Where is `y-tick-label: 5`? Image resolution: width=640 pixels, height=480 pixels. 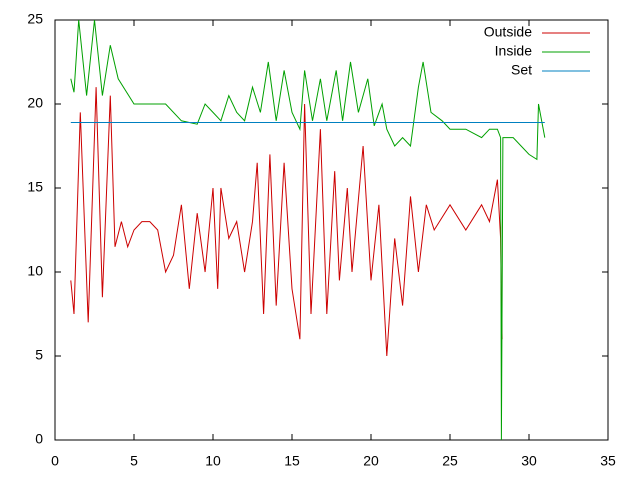 y-tick-label: 5 is located at coordinates (39, 355).